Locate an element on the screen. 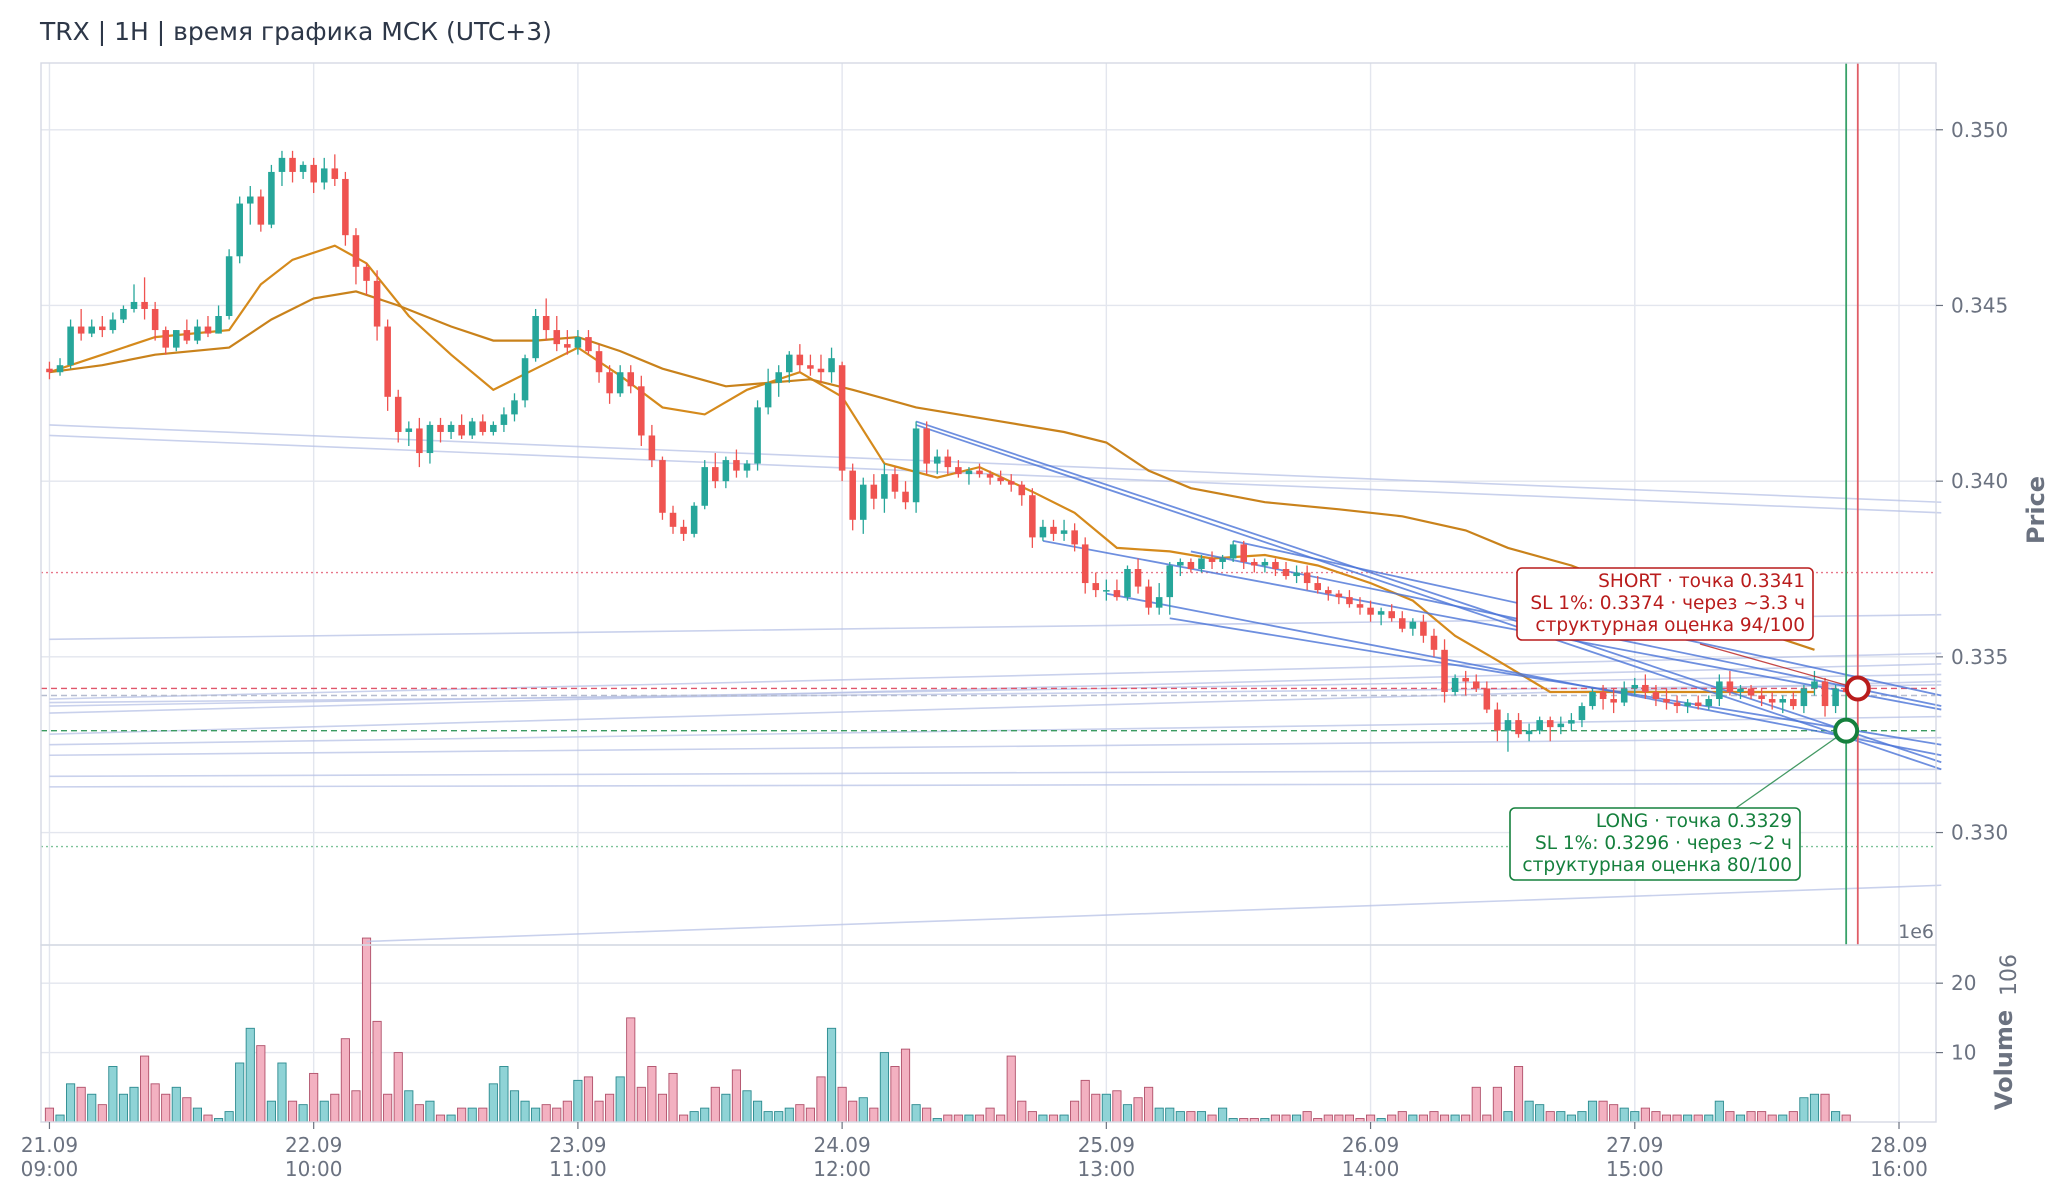 The image size is (2059, 1198). x-tick-date: 25.09 is located at coordinates (1106, 1145).